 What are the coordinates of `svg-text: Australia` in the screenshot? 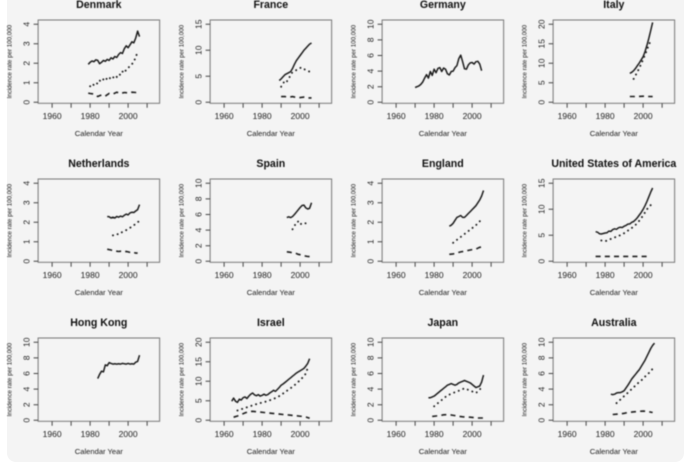 It's located at (613, 323).